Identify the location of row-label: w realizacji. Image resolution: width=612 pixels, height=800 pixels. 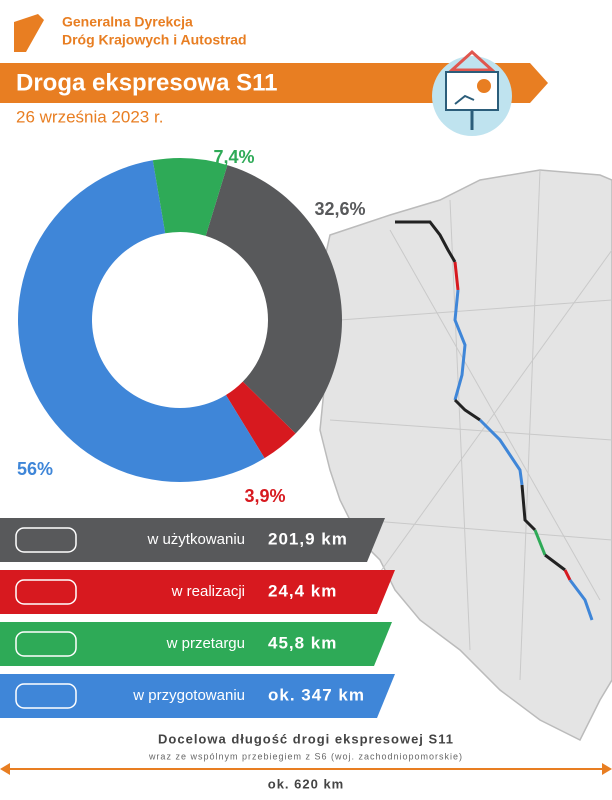
(208, 591).